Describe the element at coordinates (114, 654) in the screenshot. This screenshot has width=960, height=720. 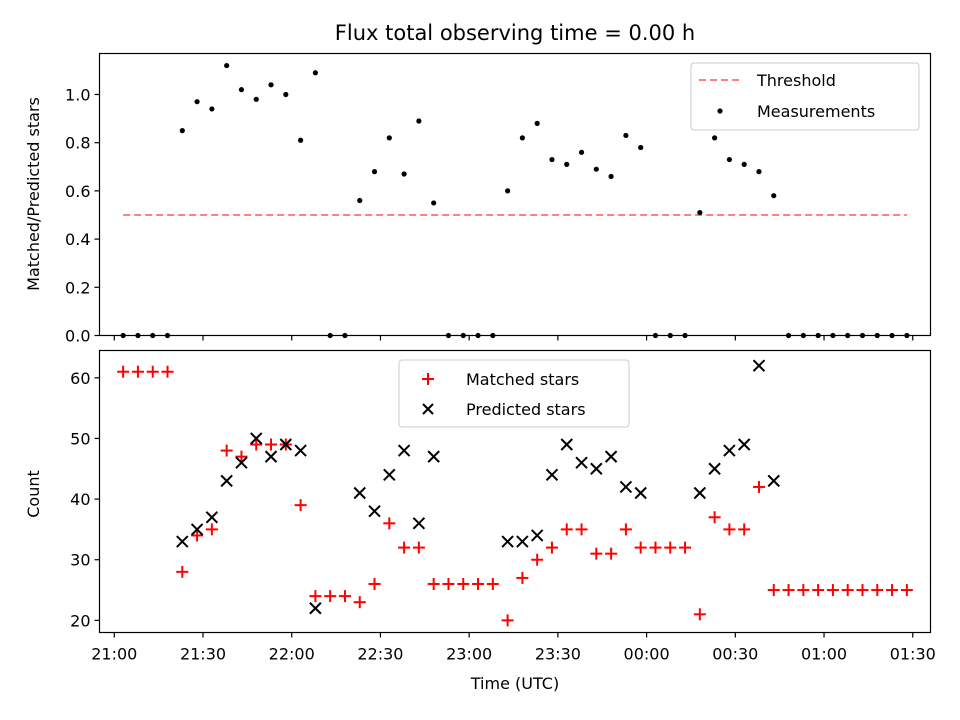
I see `x-tick-label: 21:00` at that location.